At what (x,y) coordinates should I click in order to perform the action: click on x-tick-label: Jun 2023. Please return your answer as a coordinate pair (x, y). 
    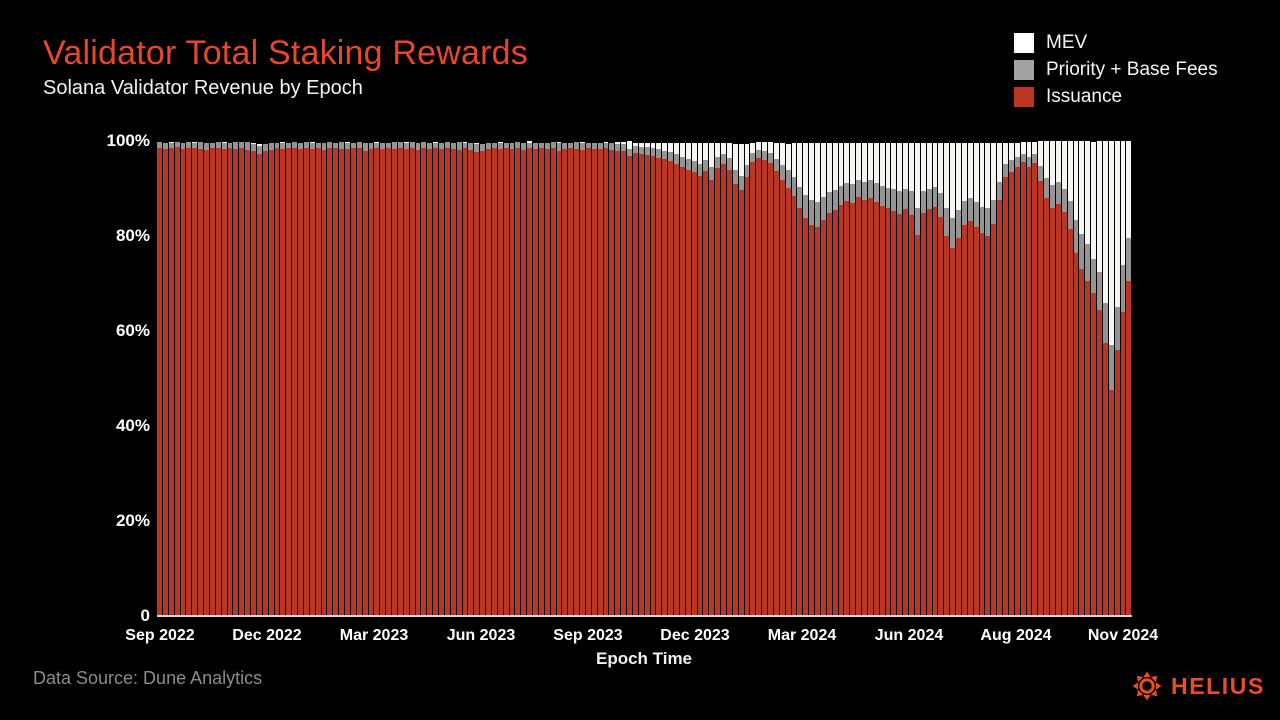
    Looking at the image, I should click on (481, 635).